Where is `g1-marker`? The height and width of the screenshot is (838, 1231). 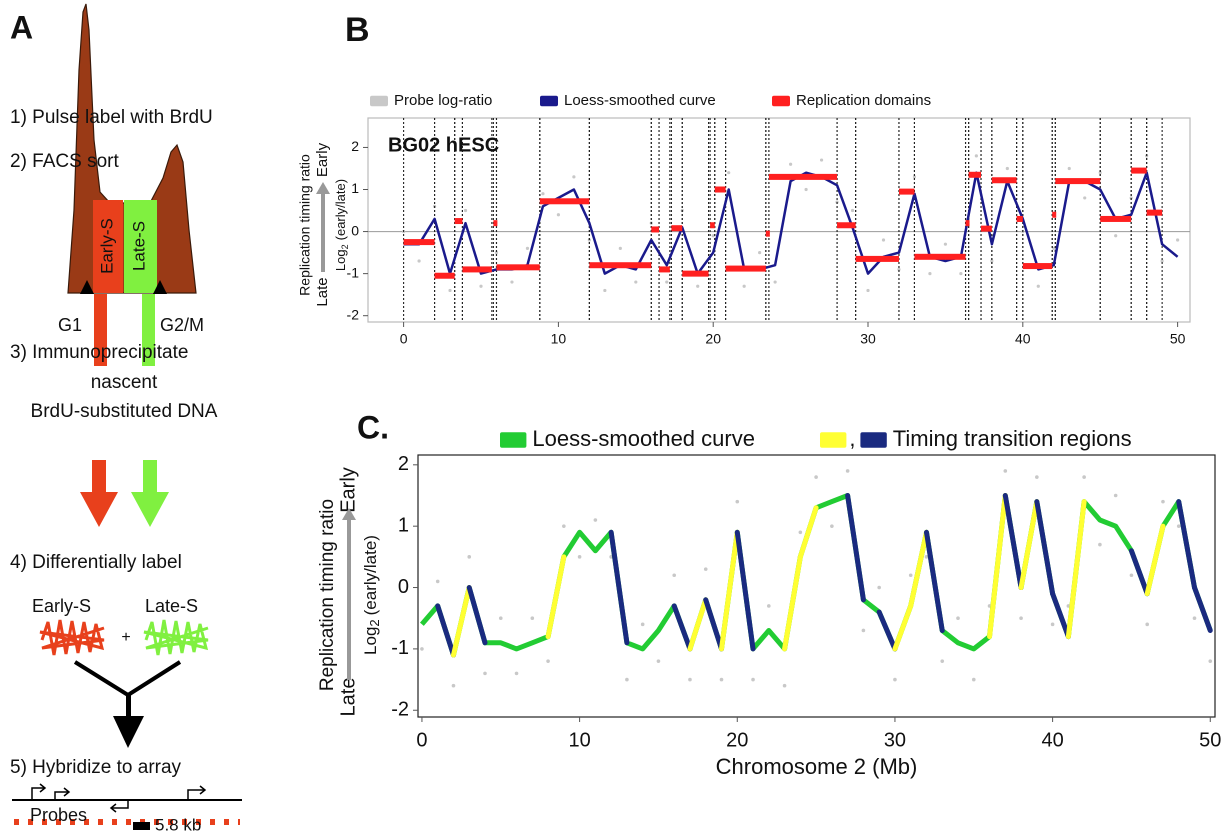
g1-marker is located at coordinates (87, 287).